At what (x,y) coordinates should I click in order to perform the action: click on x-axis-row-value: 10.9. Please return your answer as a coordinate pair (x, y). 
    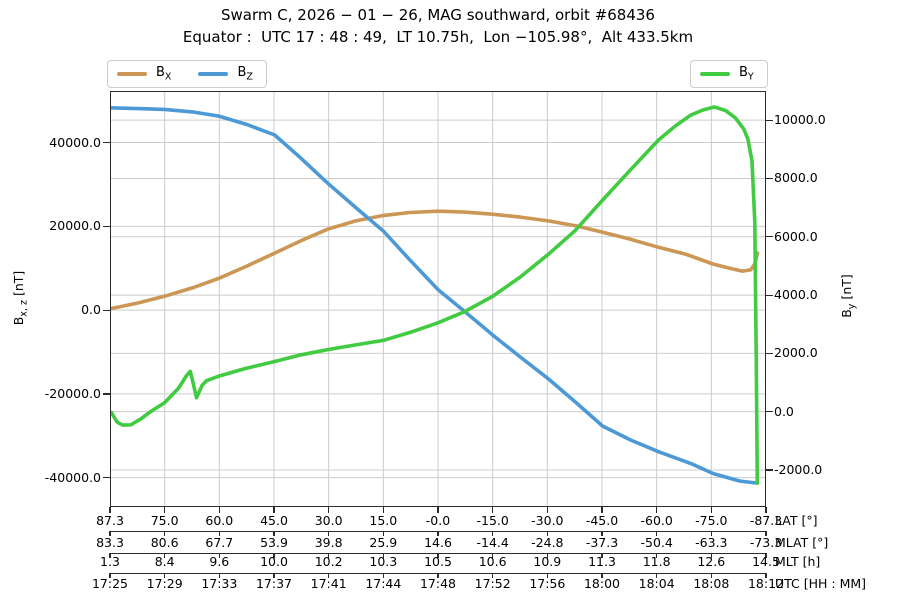
    Looking at the image, I should click on (547, 561).